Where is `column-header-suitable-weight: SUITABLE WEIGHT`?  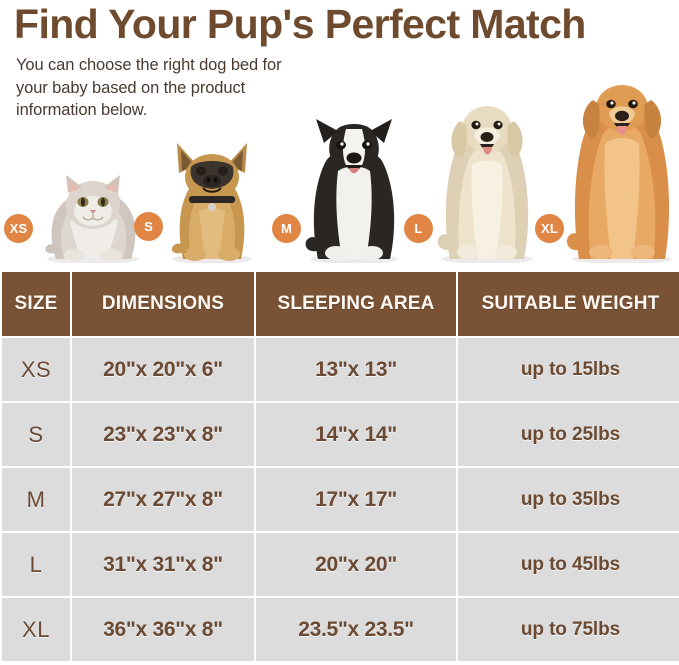 column-header-suitable-weight: SUITABLE WEIGHT is located at coordinates (568, 304).